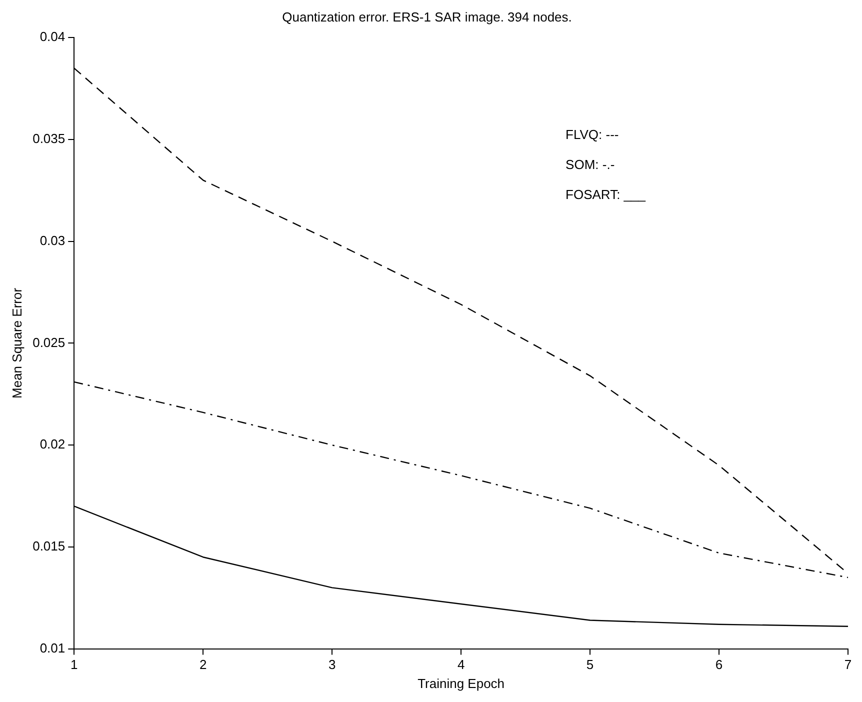 This screenshot has width=862, height=702. Describe the element at coordinates (461, 664) in the screenshot. I see `x-tick-label: 4` at that location.